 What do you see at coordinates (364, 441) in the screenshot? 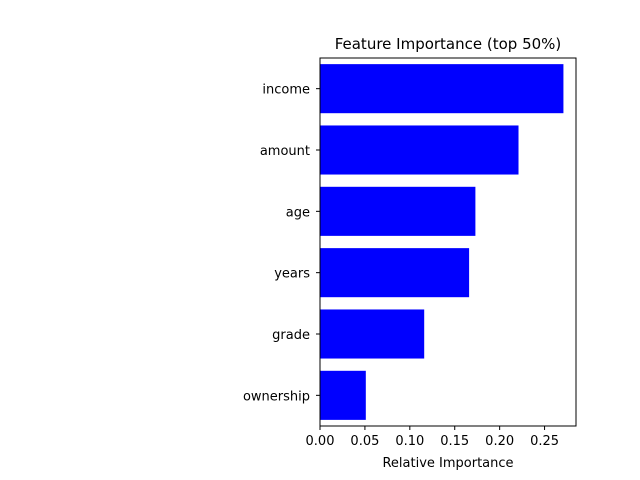
I see `x-tick-label: 0.05` at bounding box center [364, 441].